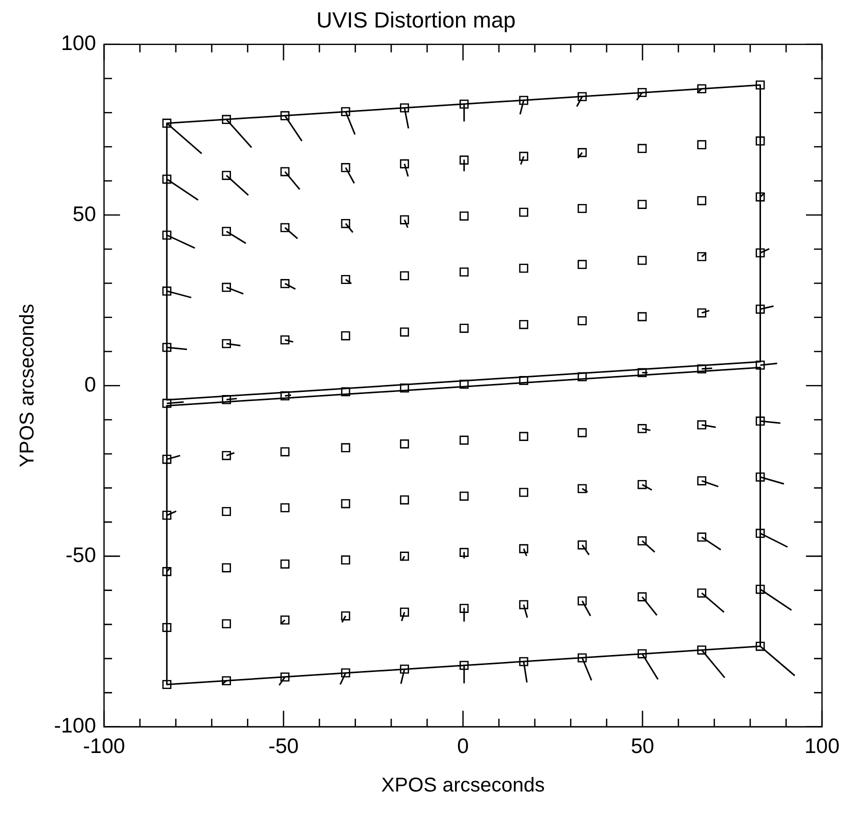  What do you see at coordinates (78, 44) in the screenshot?
I see `y-tick-label: 100` at bounding box center [78, 44].